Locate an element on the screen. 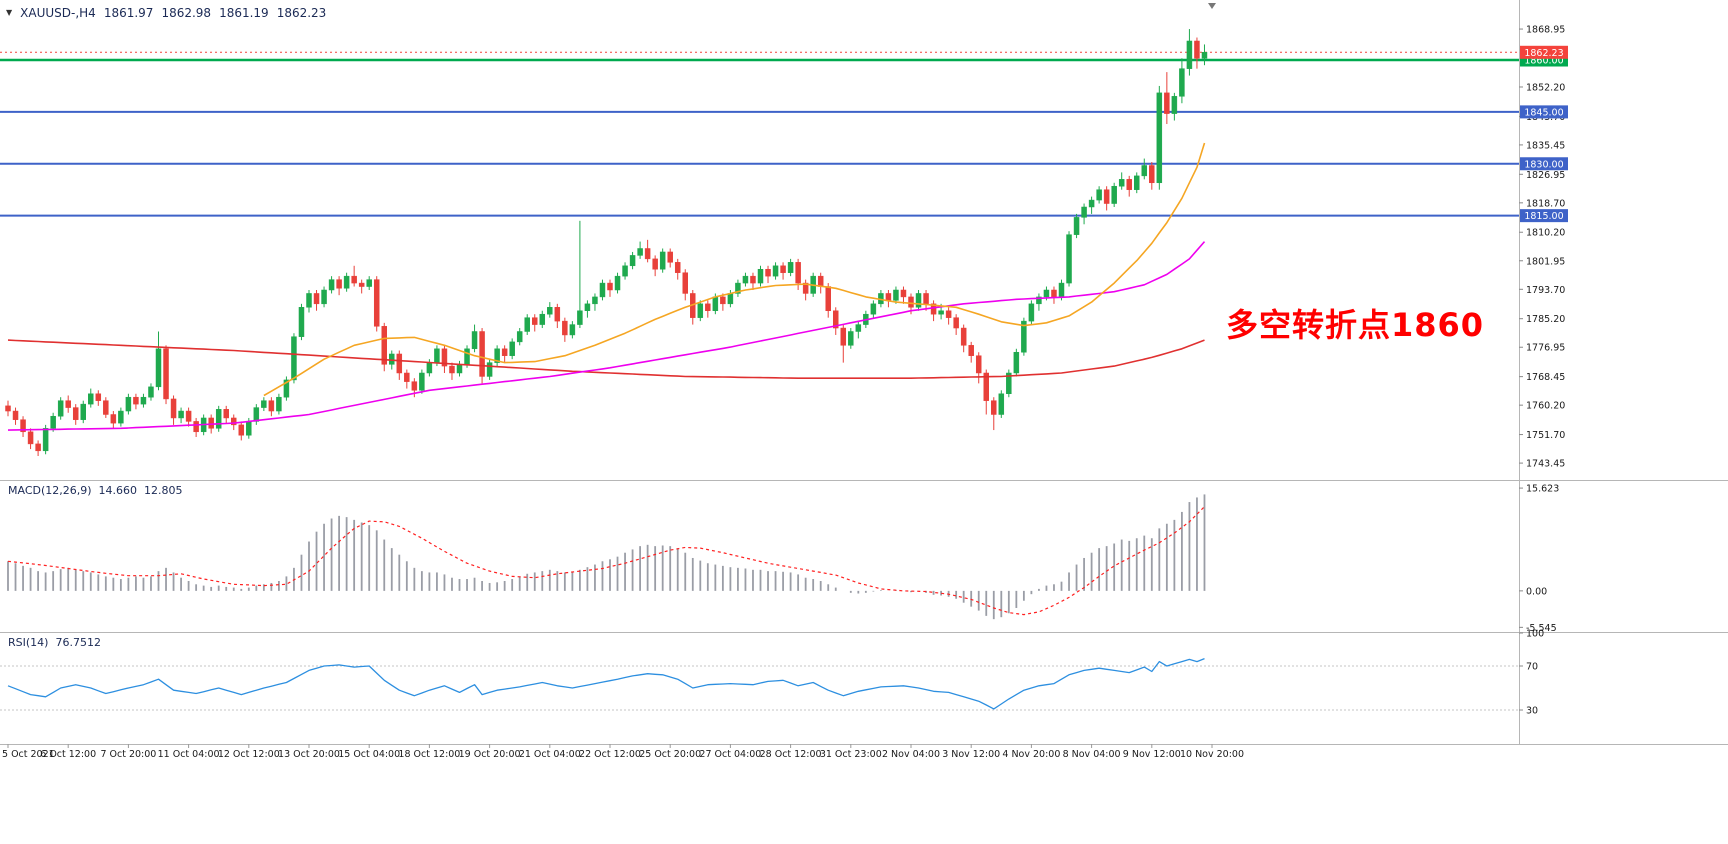 This screenshot has height=844, width=1728. quote-high: 1862.98 is located at coordinates (186, 13).